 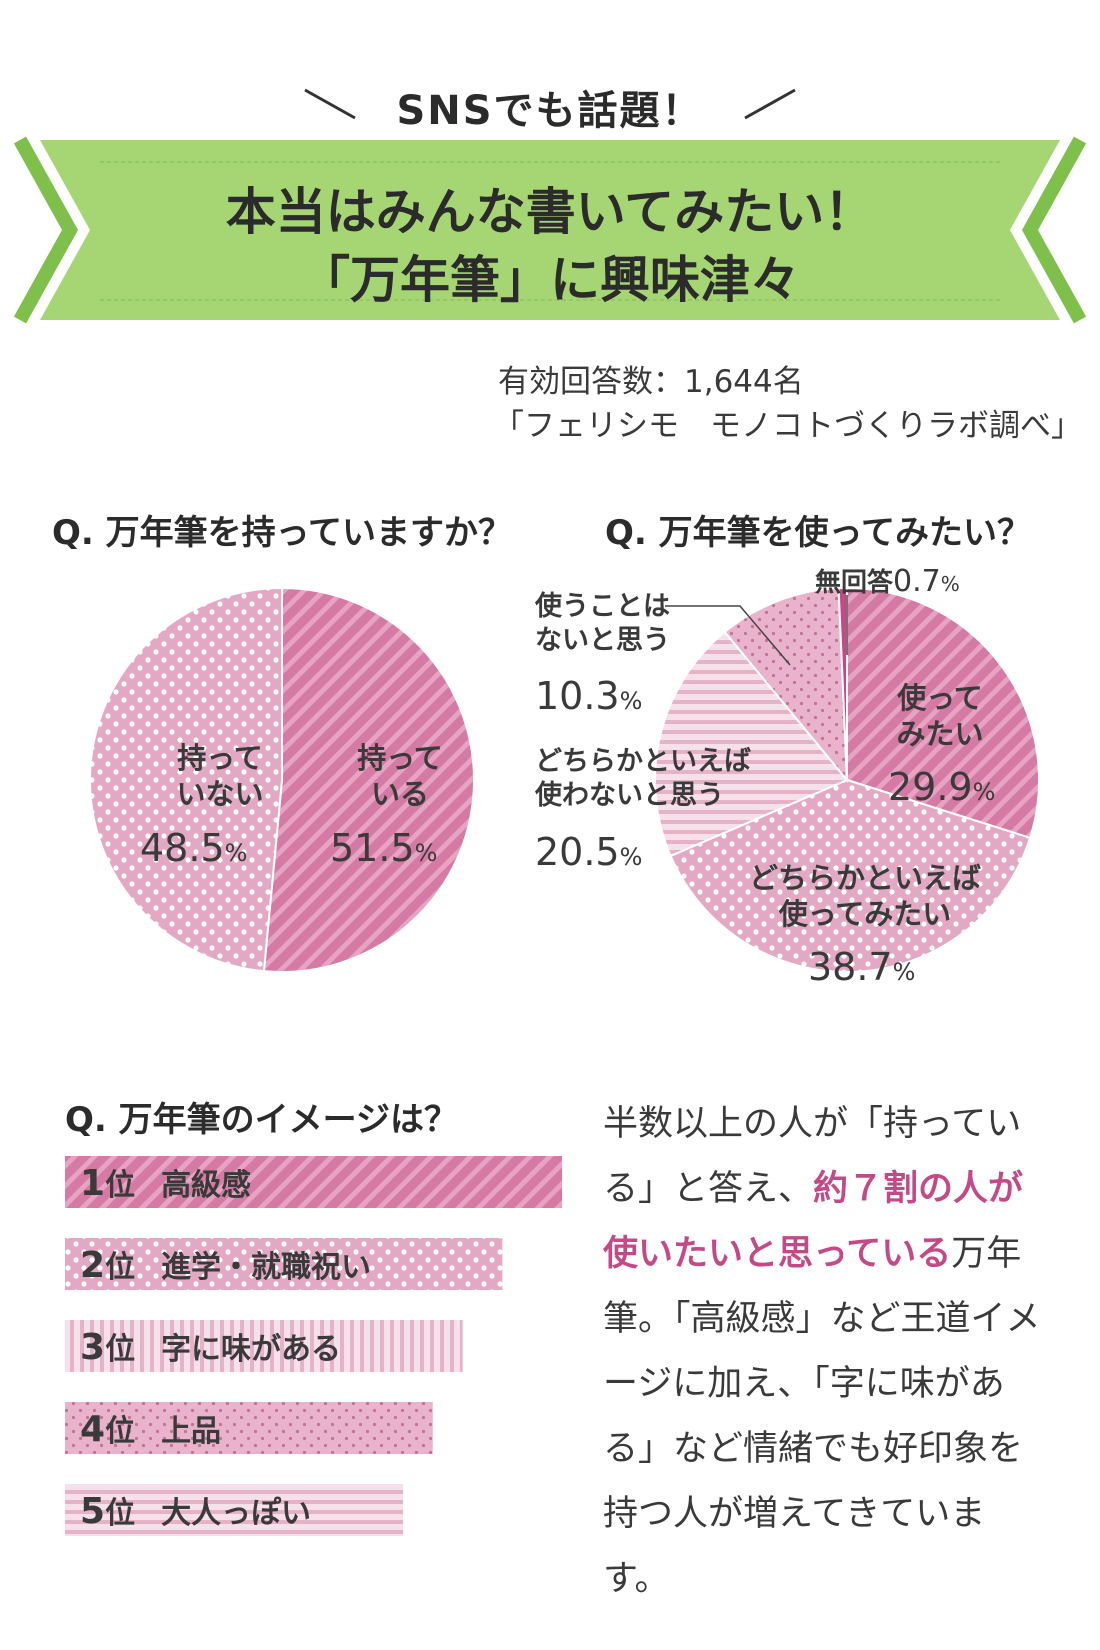 I want to click on banner-chevron-left, so click(x=46, y=230).